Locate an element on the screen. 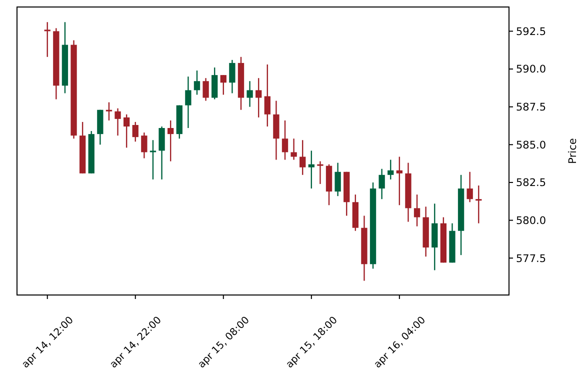 The width and height of the screenshot is (588, 390). y-axis-title: Price is located at coordinates (573, 151).